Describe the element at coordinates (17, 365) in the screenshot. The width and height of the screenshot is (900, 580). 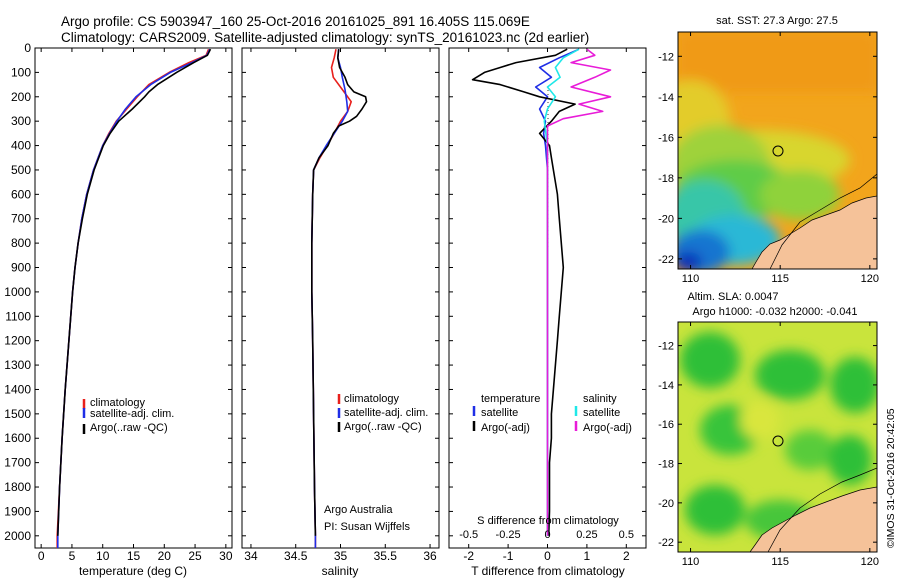
I see `depth-tick-label: 1300` at that location.